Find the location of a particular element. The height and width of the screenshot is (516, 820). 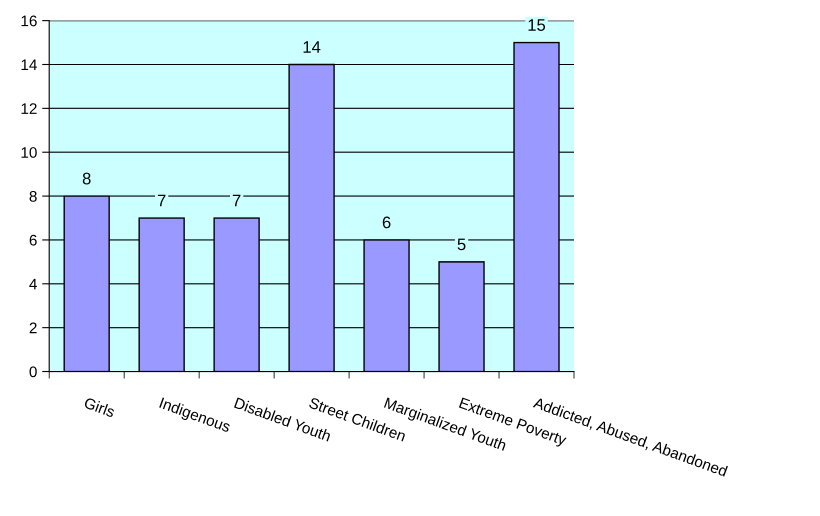

y-tick-label: 14 is located at coordinates (29, 65).